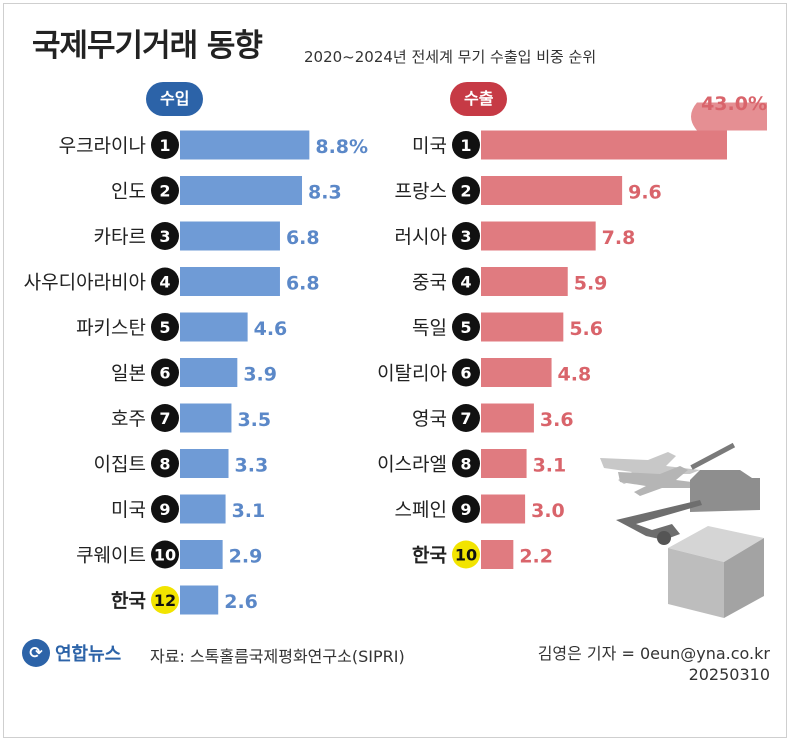 The image size is (790, 741). I want to click on value-label: 5.9, so click(591, 284).